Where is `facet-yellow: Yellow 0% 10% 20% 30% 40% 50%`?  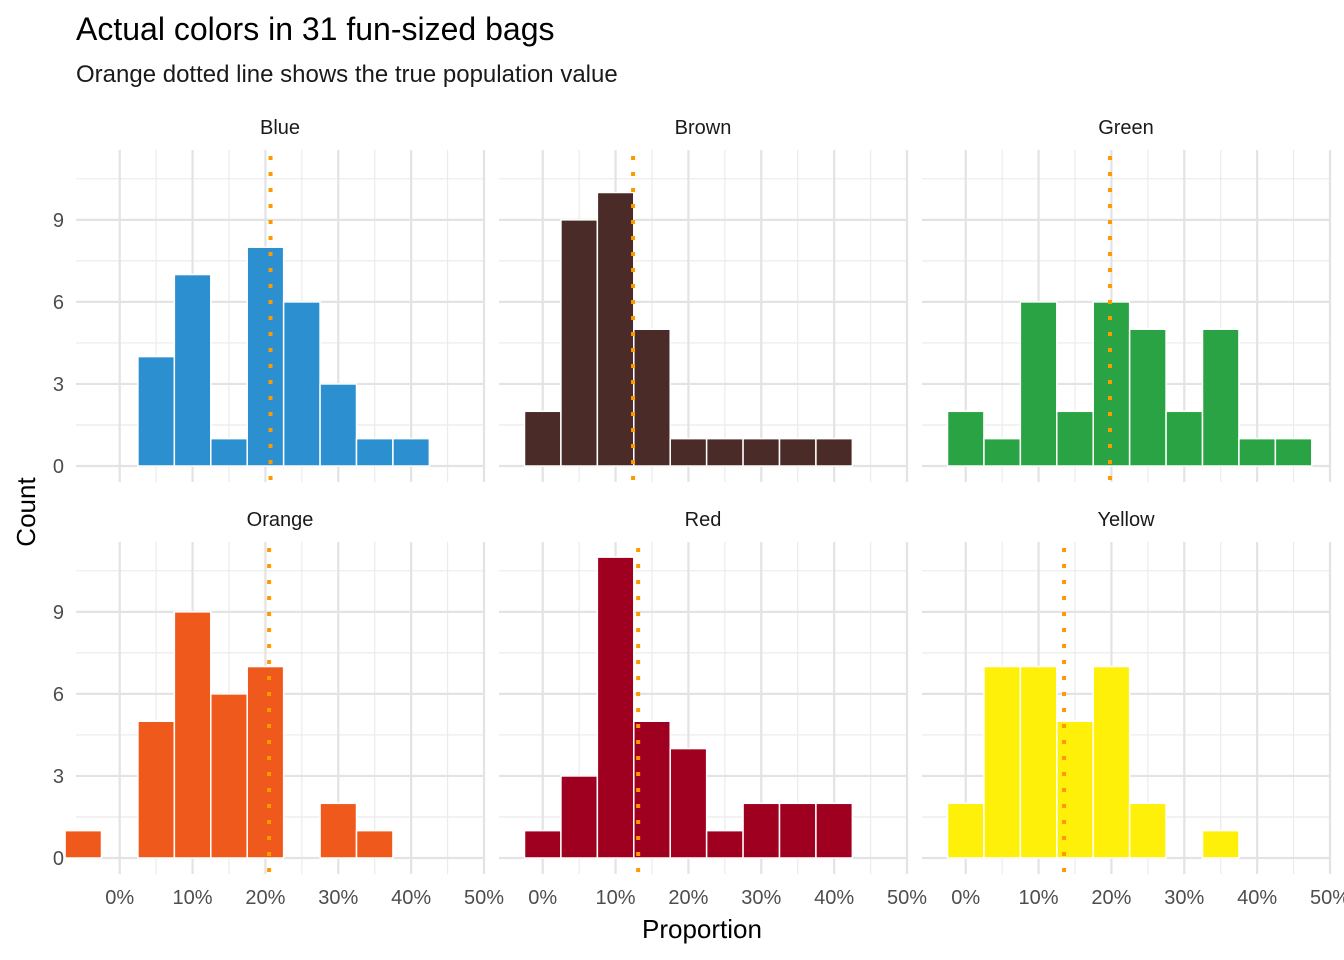 facet-yellow: Yellow 0% 10% 20% 30% 40% 50% is located at coordinates (1133, 709).